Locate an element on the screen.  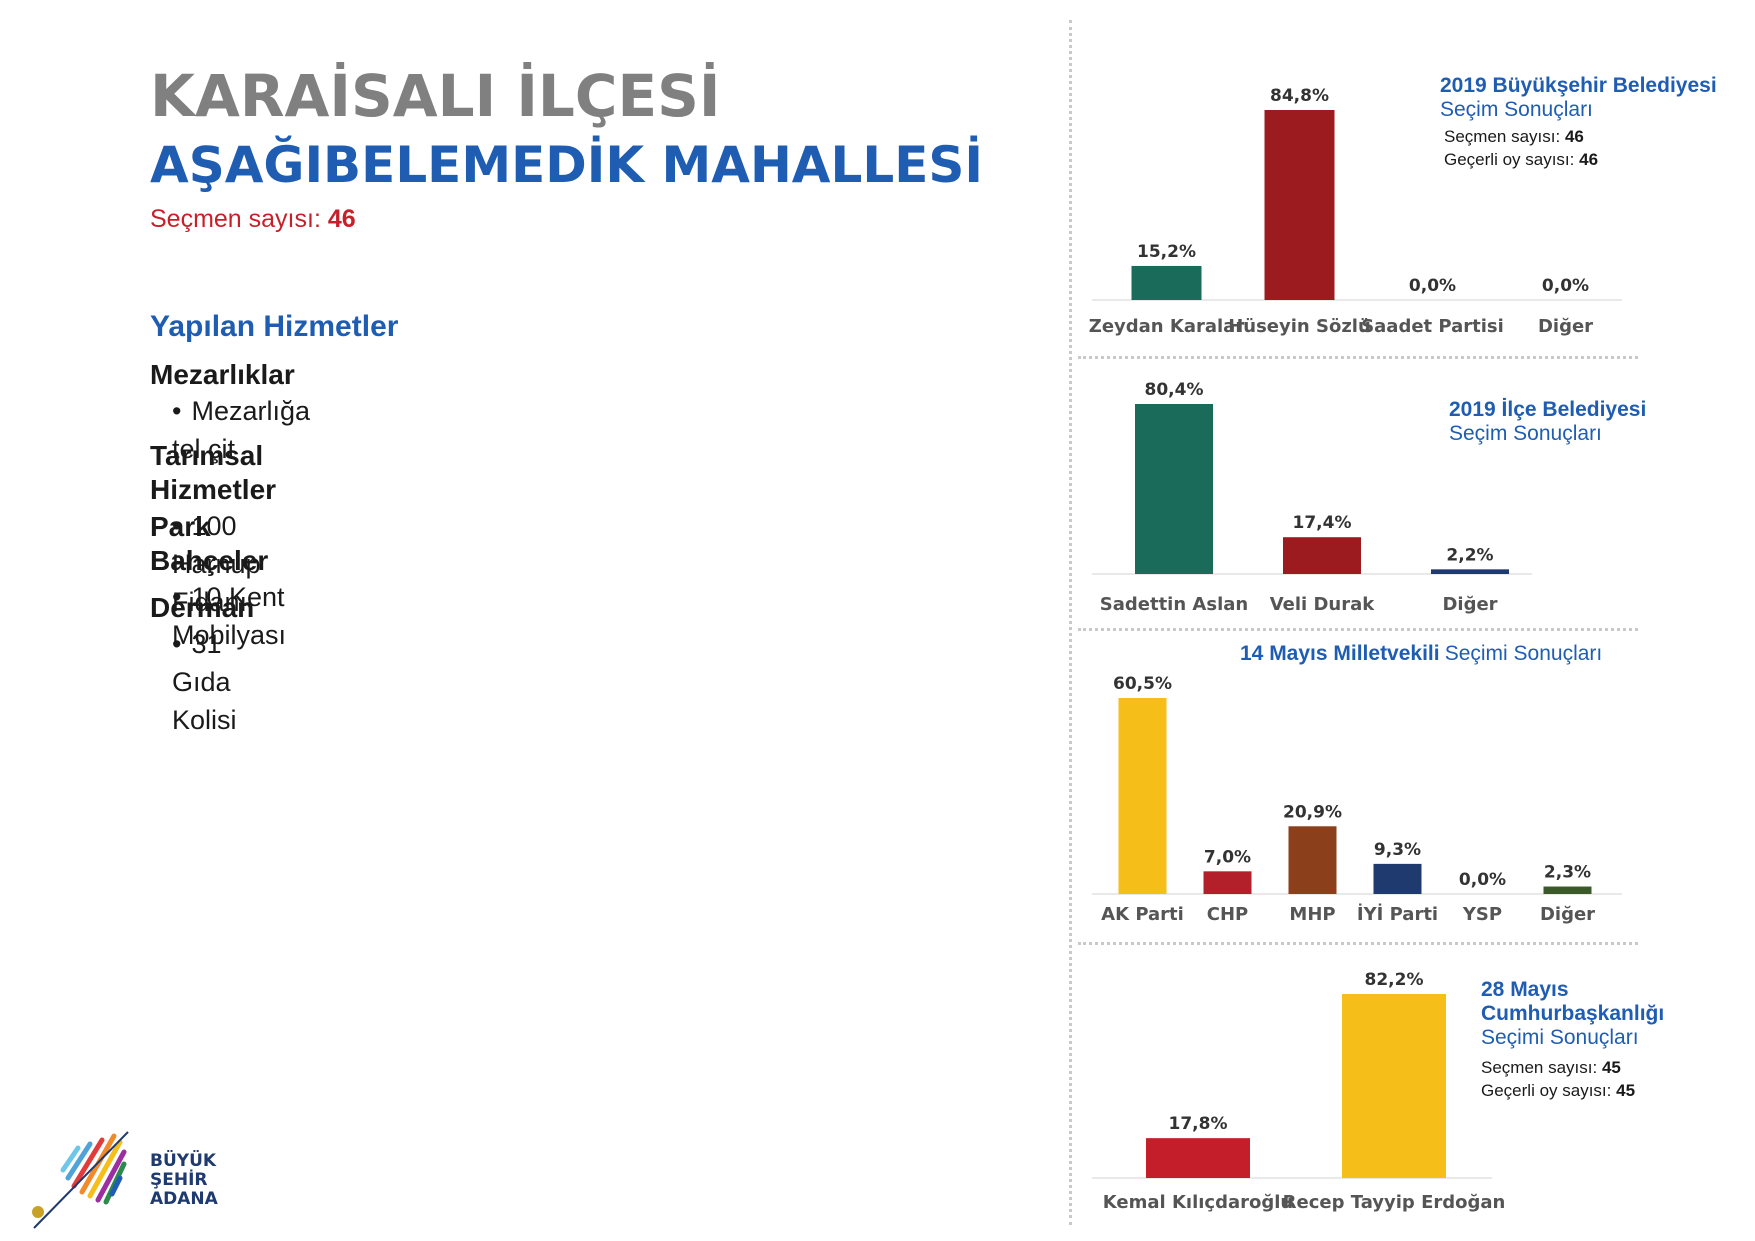
category-label: Sadettin Aslan is located at coordinates (1174, 604).